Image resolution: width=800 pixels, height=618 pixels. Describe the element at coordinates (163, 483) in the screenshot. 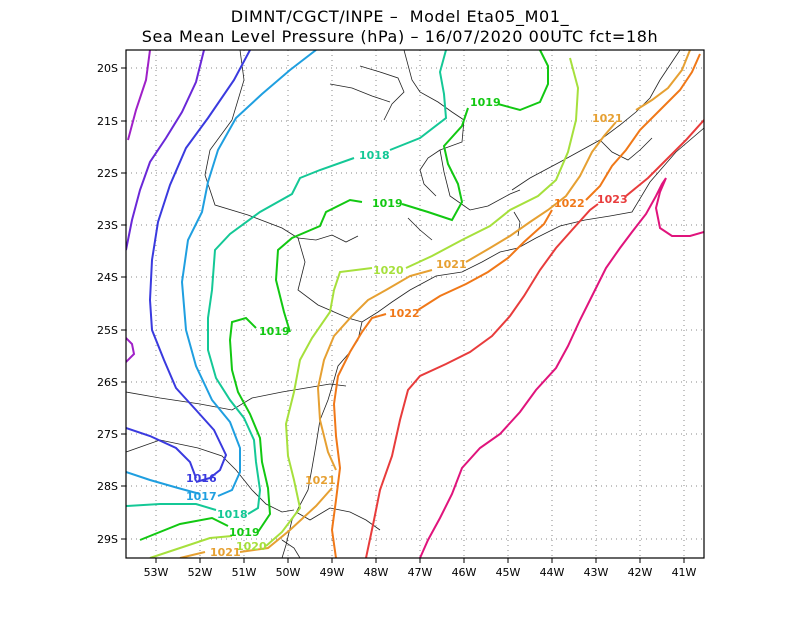

I see `isobar-1017b` at that location.